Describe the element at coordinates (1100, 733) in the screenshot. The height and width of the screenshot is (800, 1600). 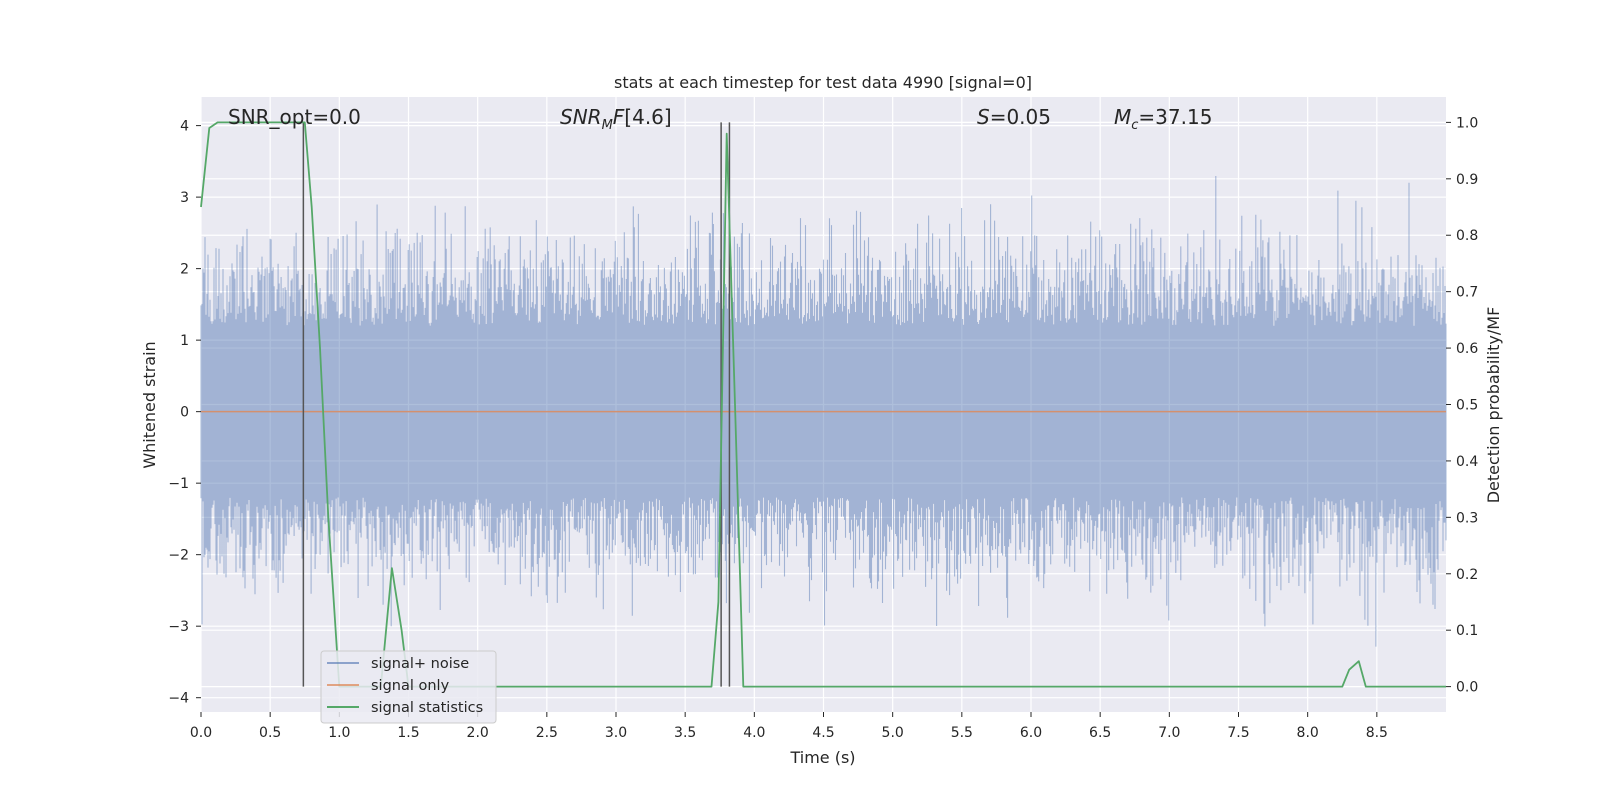
I see `x-tick-label-13: 6.5` at that location.